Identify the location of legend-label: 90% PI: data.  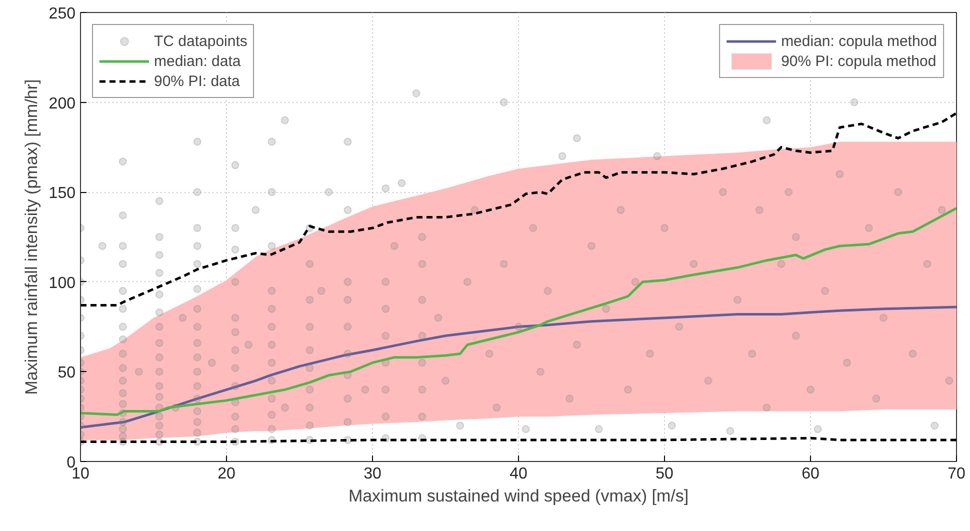
(197, 81).